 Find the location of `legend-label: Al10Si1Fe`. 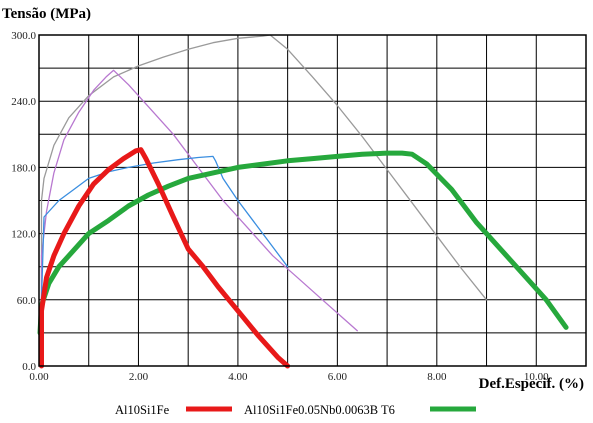

legend-label: Al10Si1Fe is located at coordinates (142, 410).